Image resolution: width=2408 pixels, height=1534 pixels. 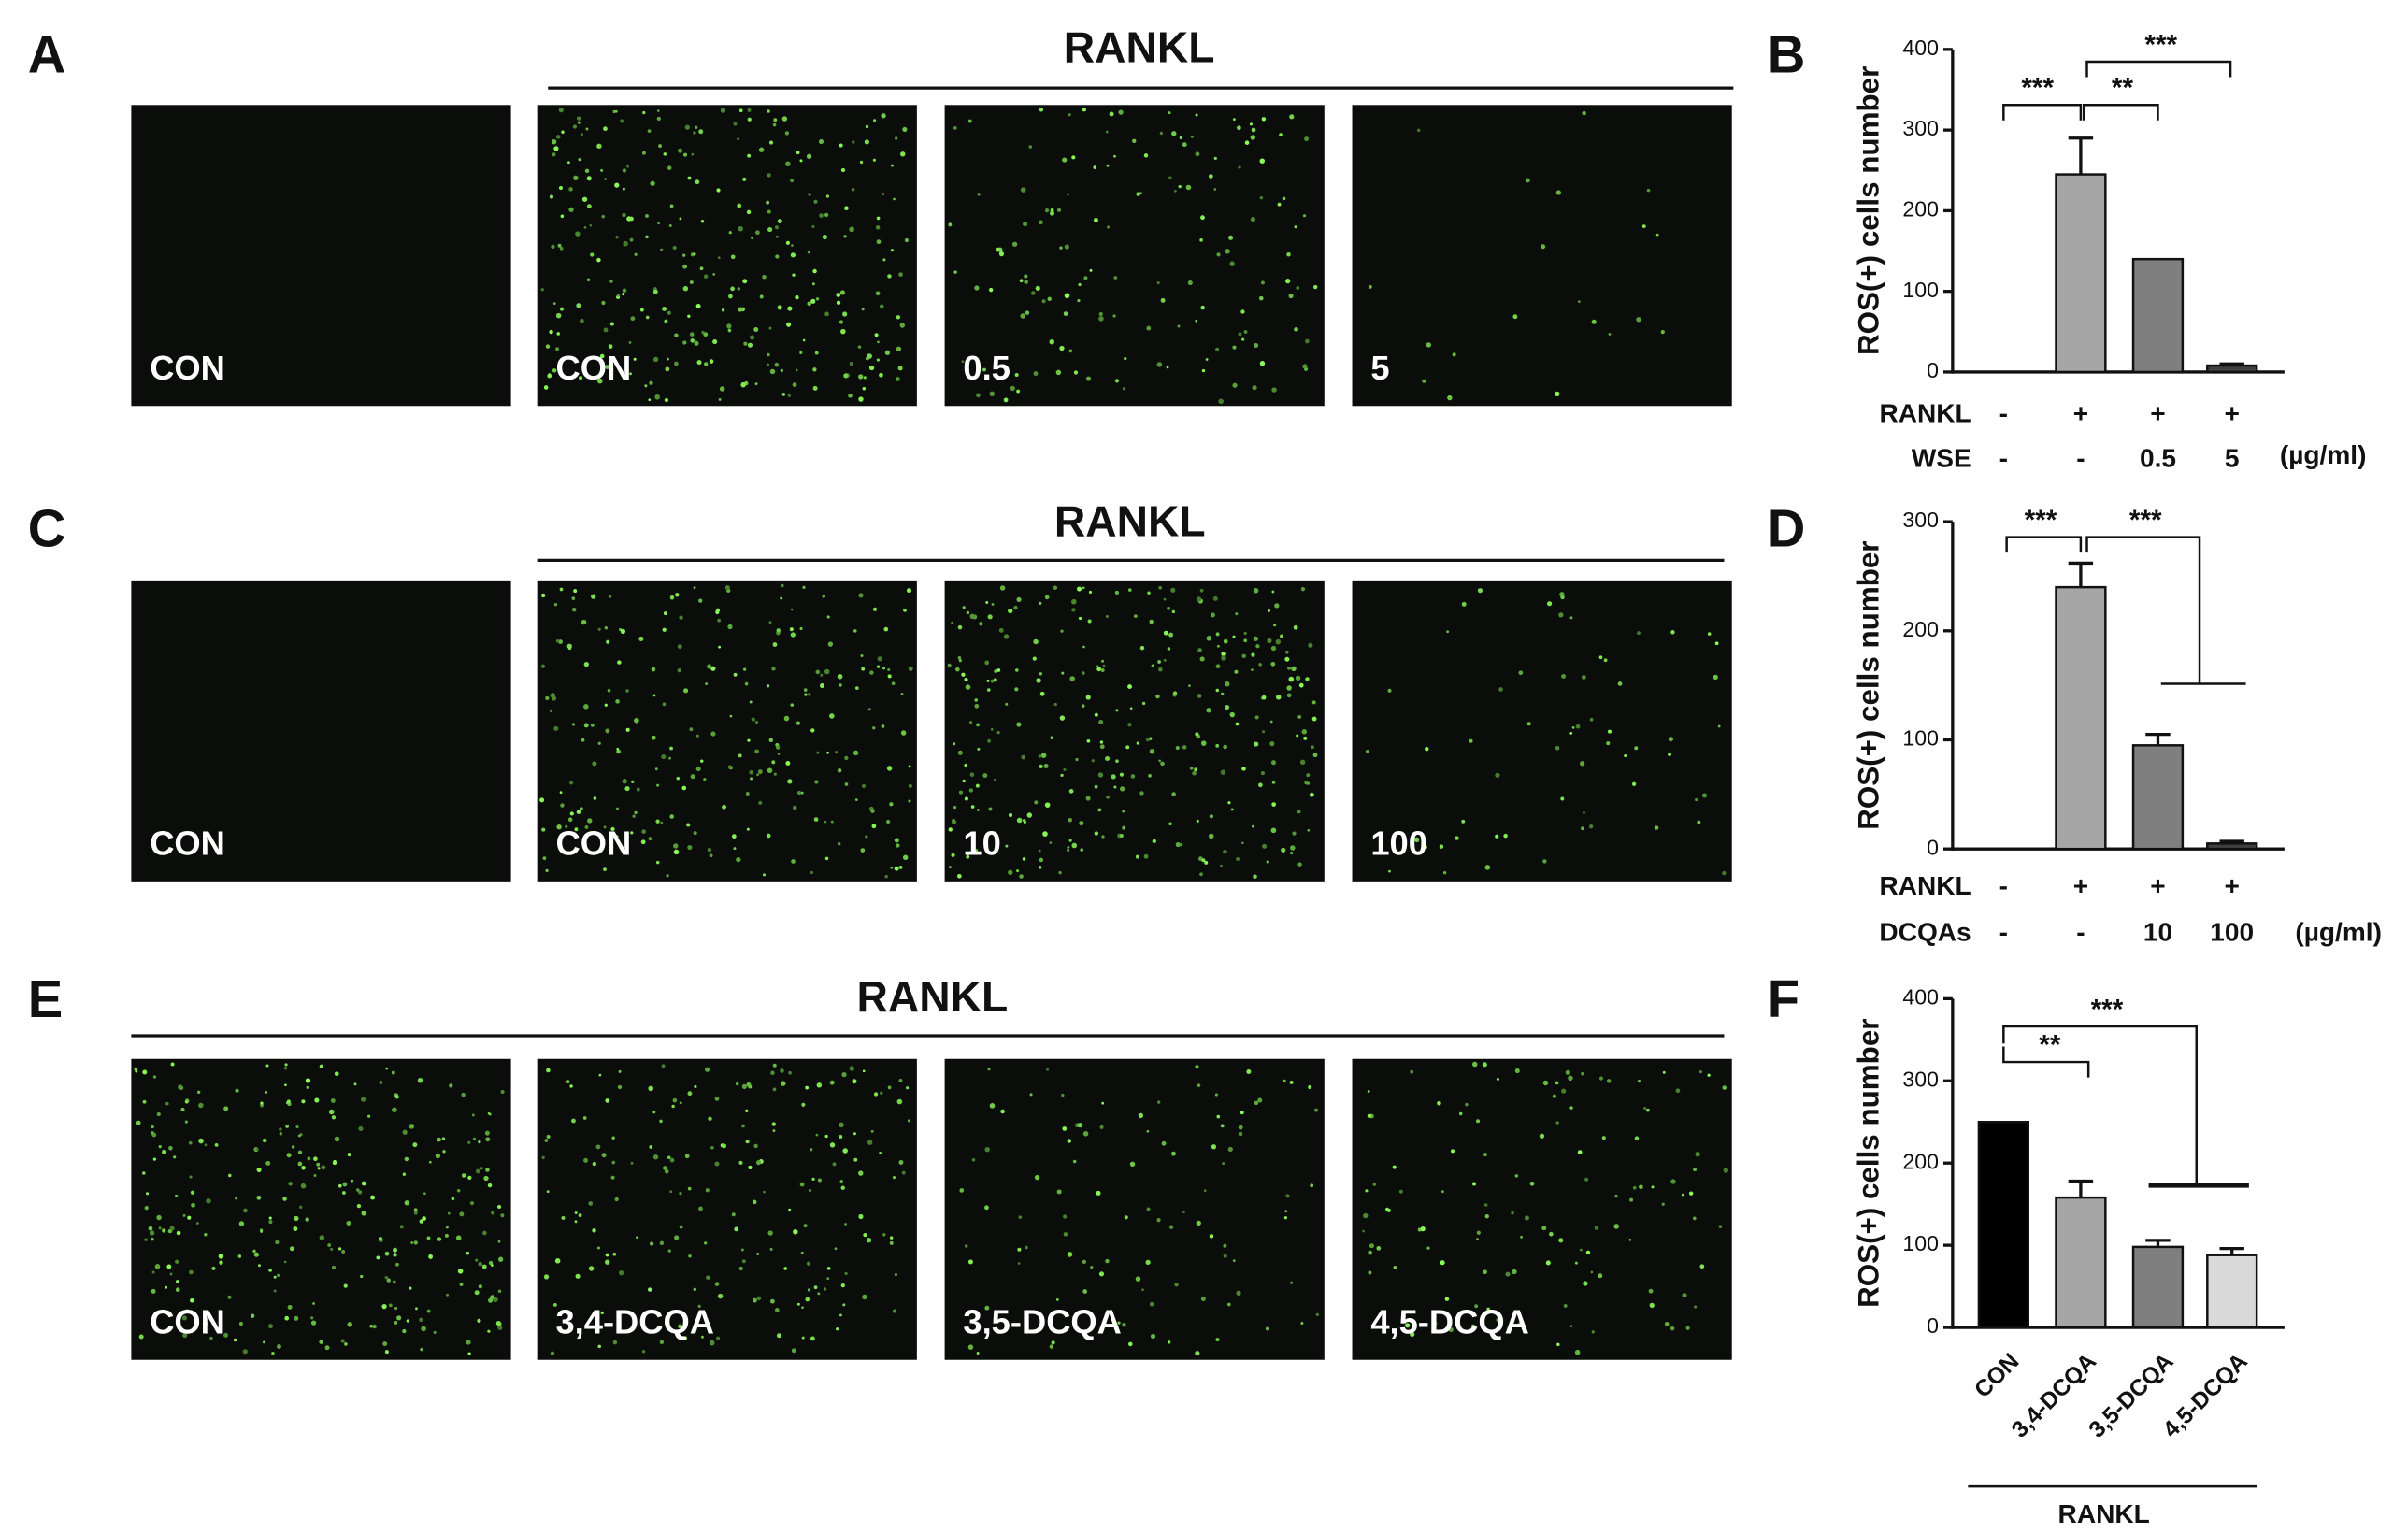 What do you see at coordinates (1920, 48) in the screenshot?
I see `y-tick-label: 400` at bounding box center [1920, 48].